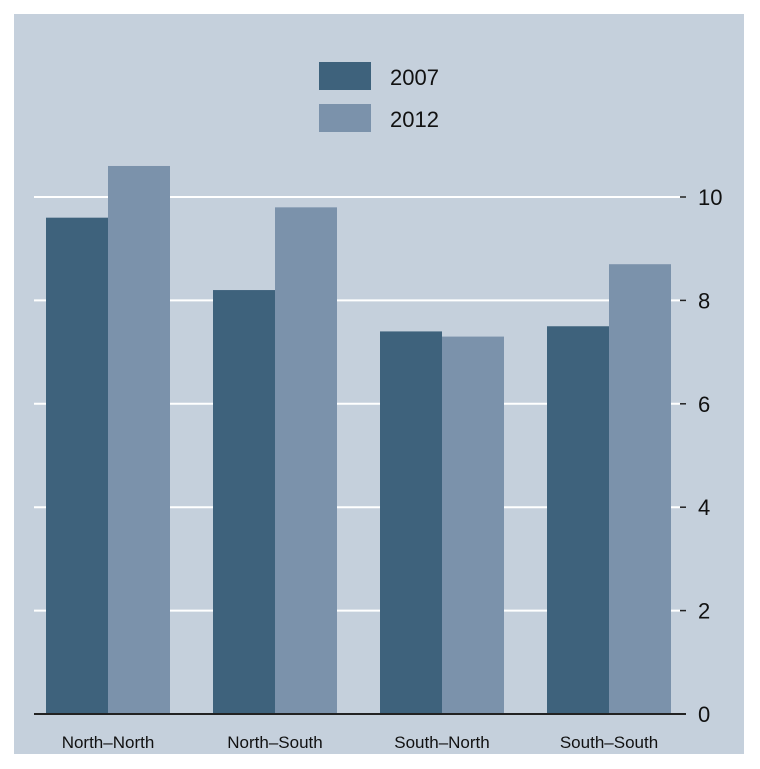 The image size is (760, 769). I want to click on y-tick-label-2: 2, so click(704, 611).